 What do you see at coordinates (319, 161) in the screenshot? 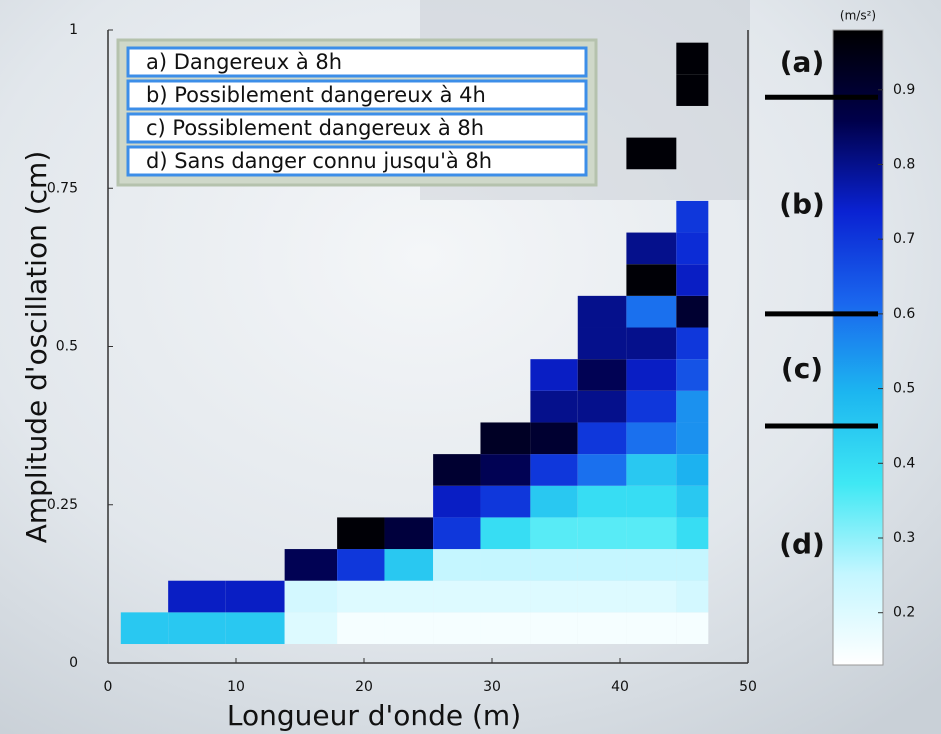
I see `legend-entry: d) Sans danger connu jusqu'à 8h` at bounding box center [319, 161].